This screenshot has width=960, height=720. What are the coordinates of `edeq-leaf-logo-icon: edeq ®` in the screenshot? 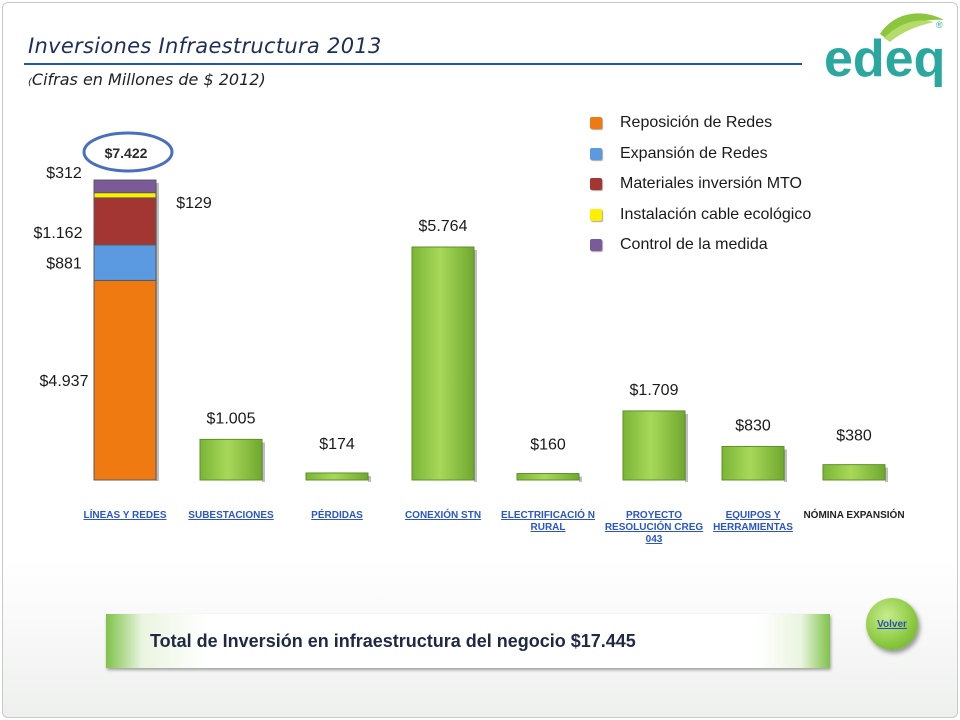 It's located at (884, 50).